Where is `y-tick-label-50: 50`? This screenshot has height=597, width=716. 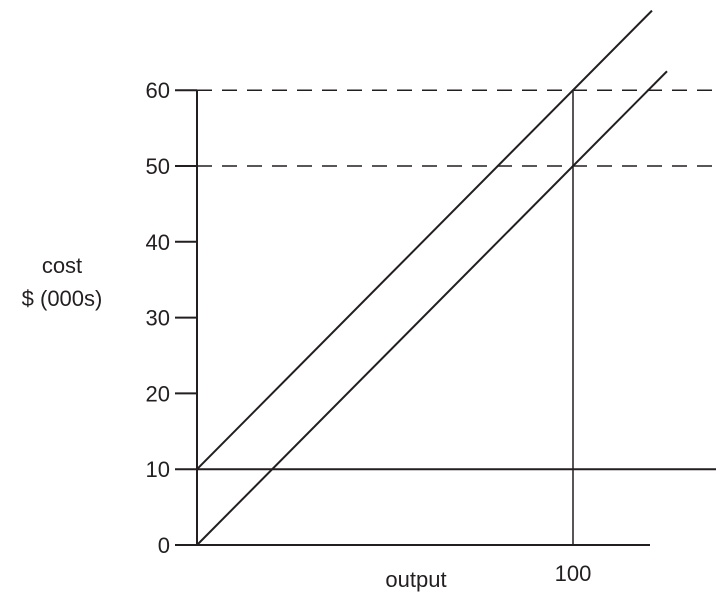
y-tick-label-50: 50 is located at coordinates (158, 166).